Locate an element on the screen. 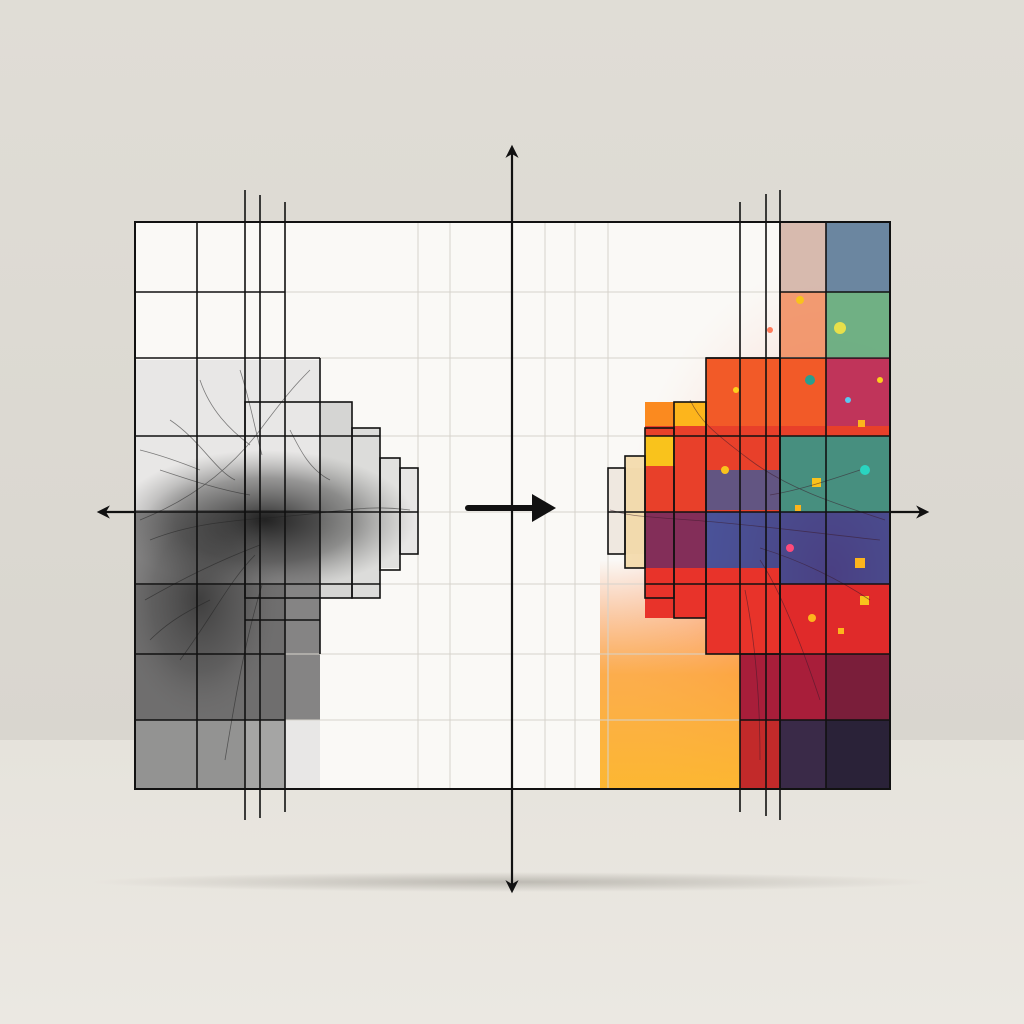 Image resolution: width=1024 pixels, height=1024 pixels. color-confetti is located at coordinates (802, 465).